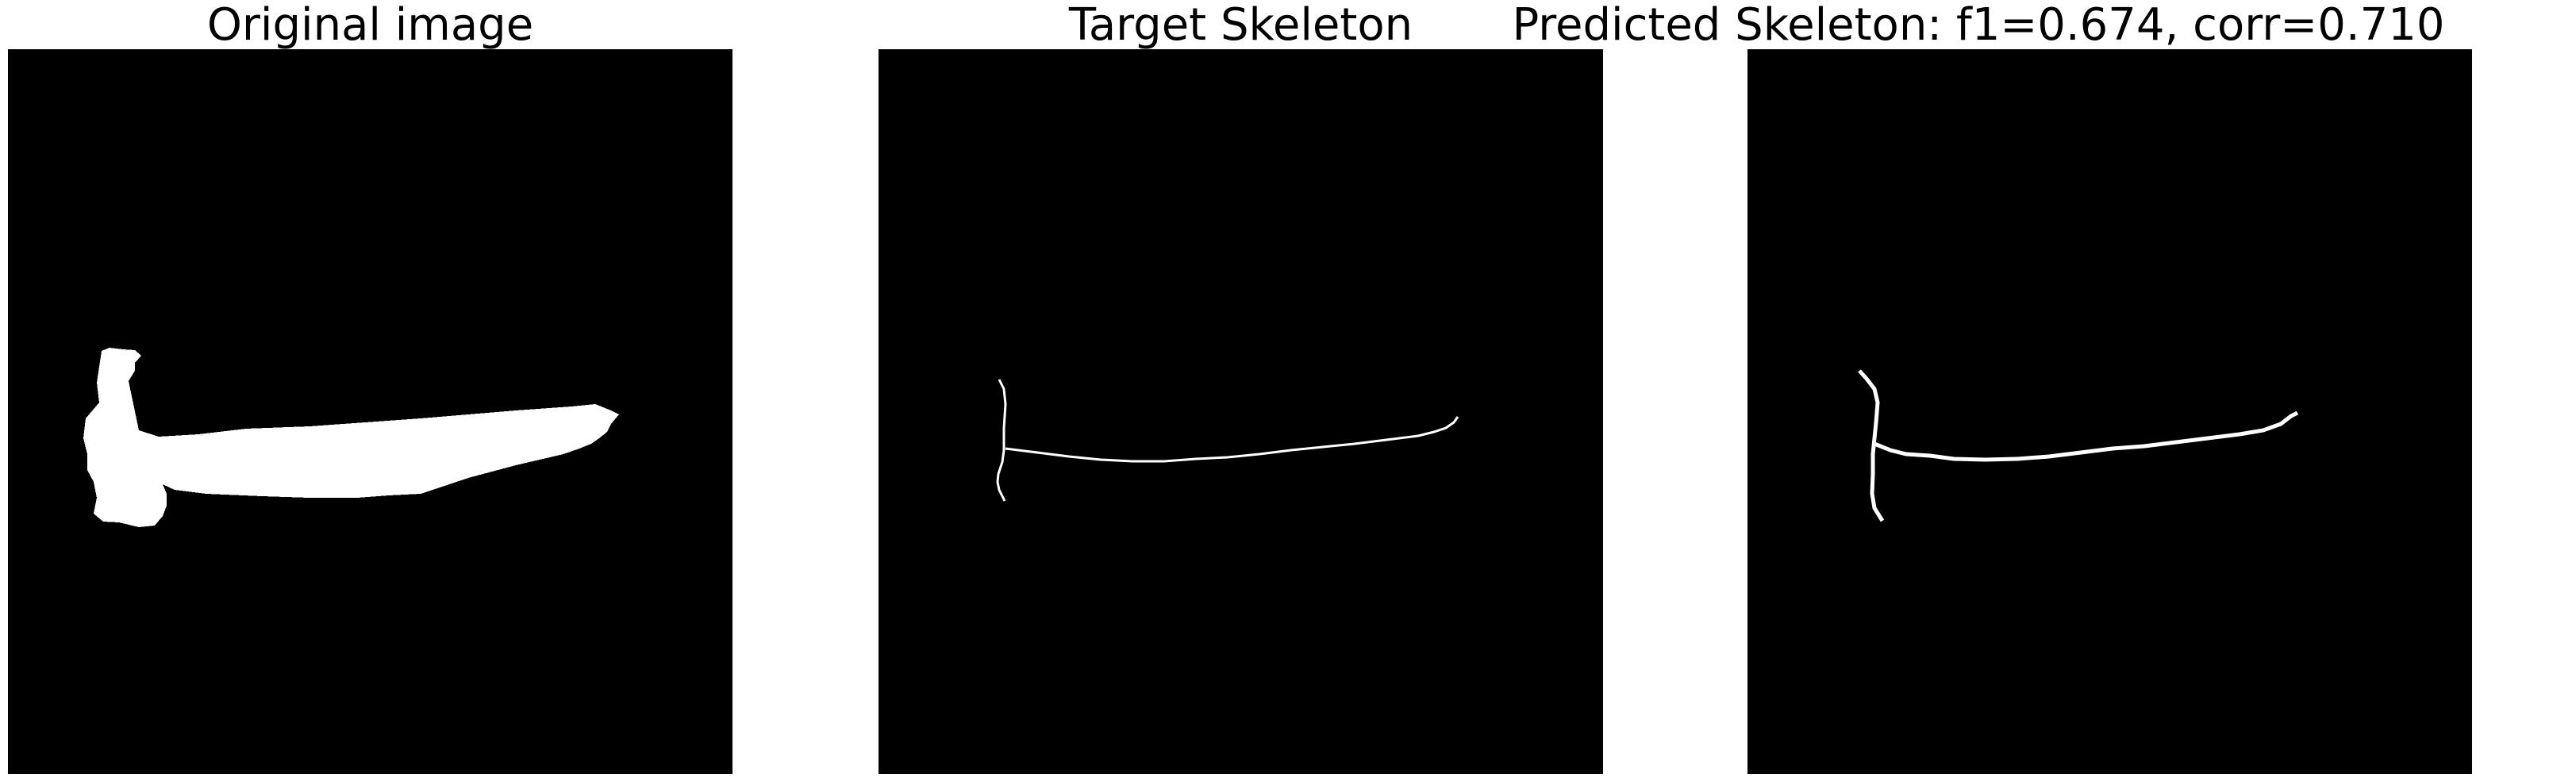  Describe the element at coordinates (1240, 25) in the screenshot. I see `target-skeleton-title: Target Skeleton` at that location.